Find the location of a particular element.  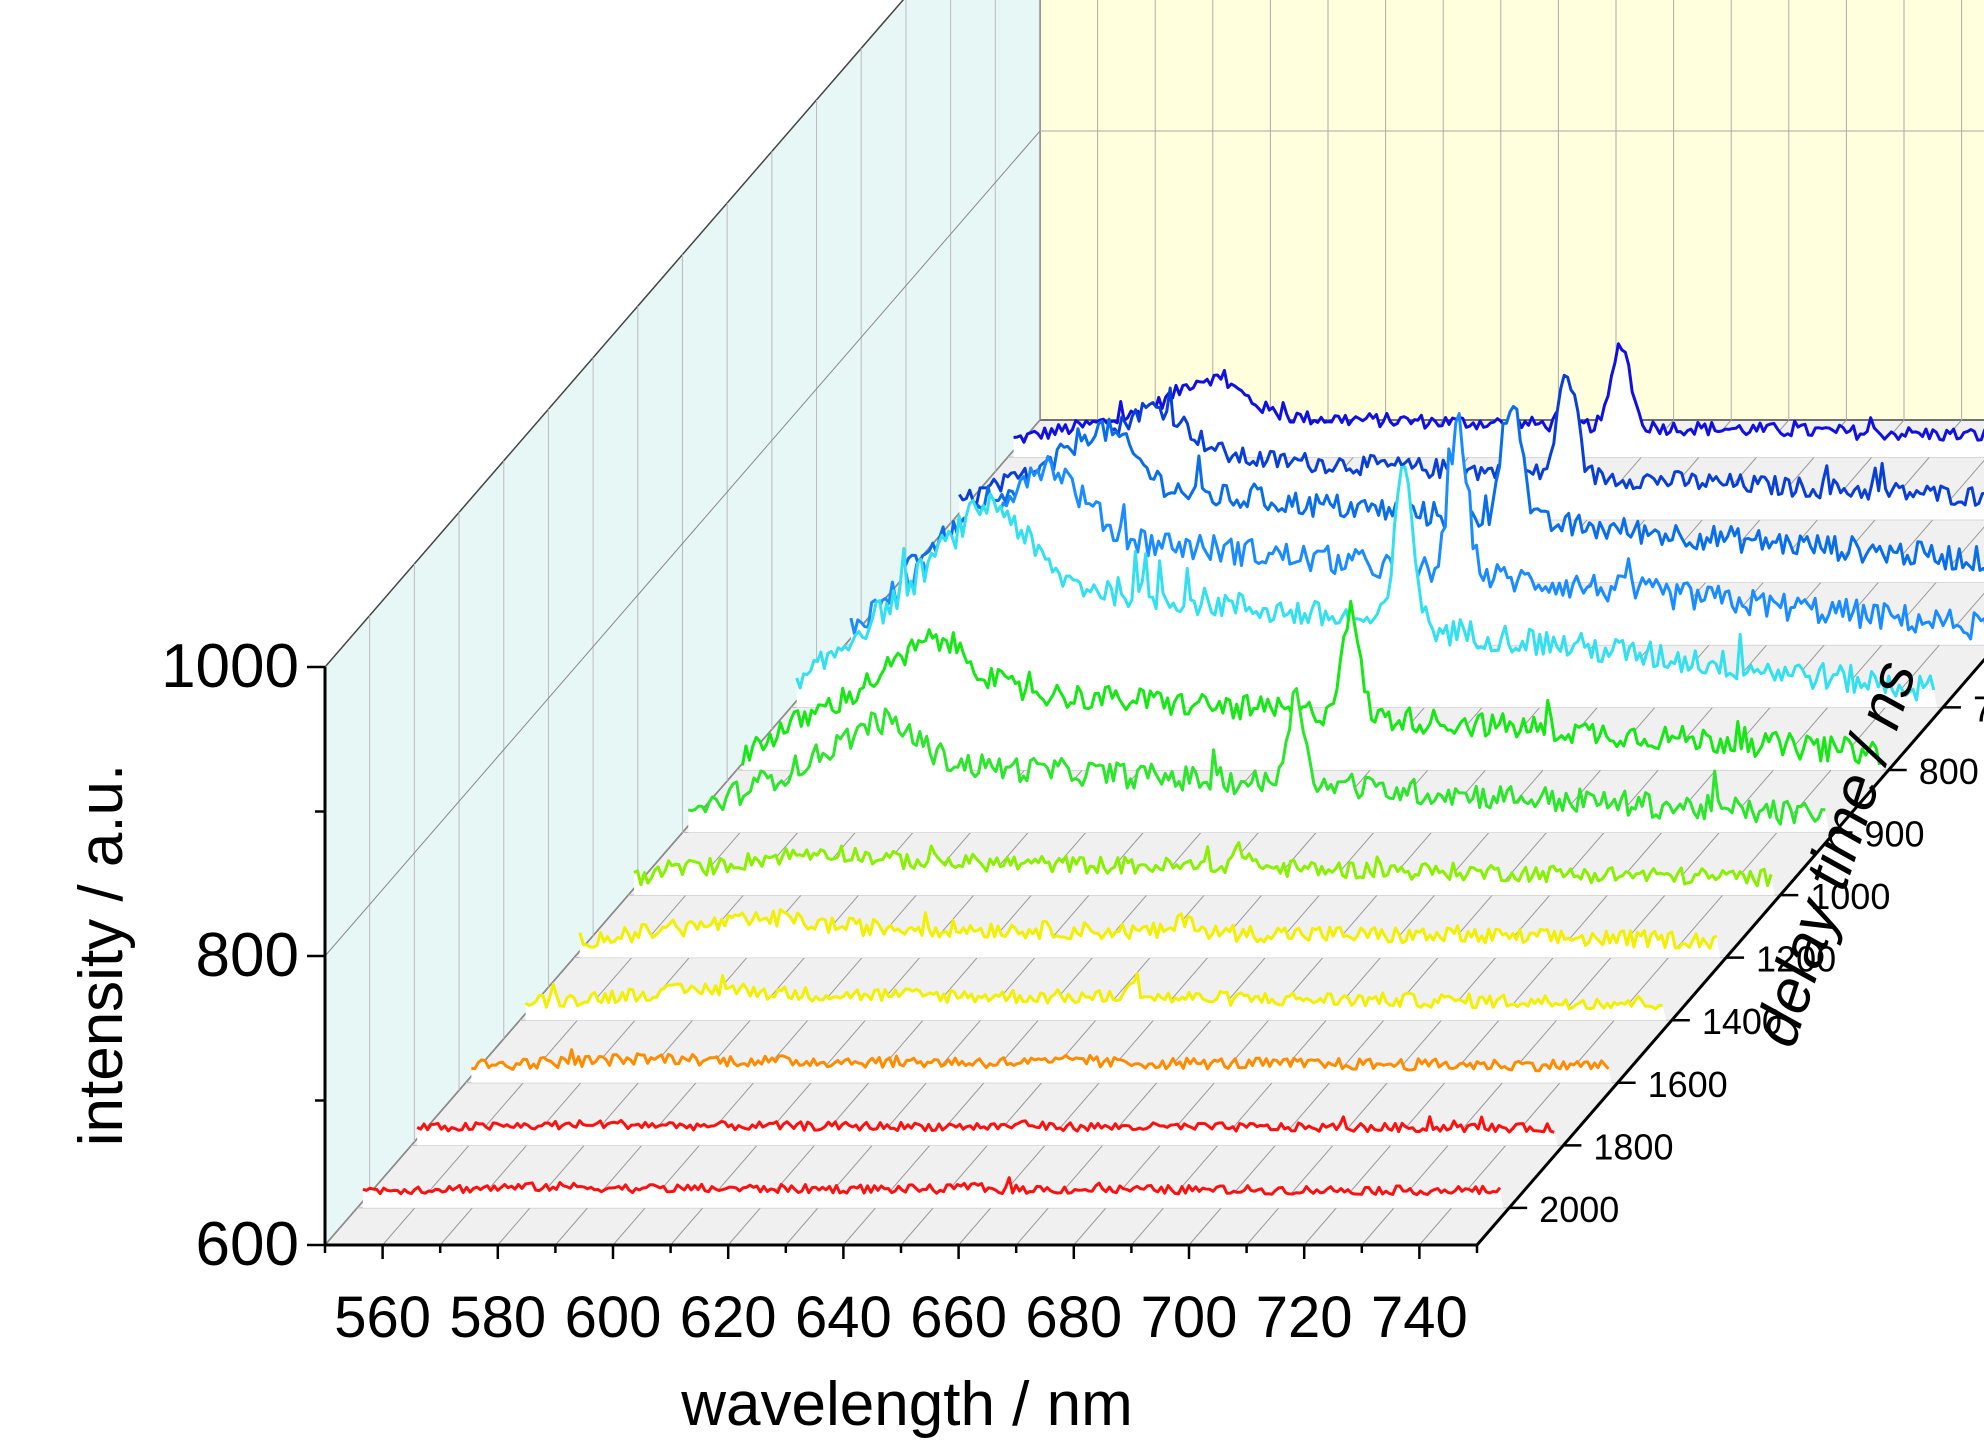

depth-tick-label: 700 is located at coordinates (1978, 708).